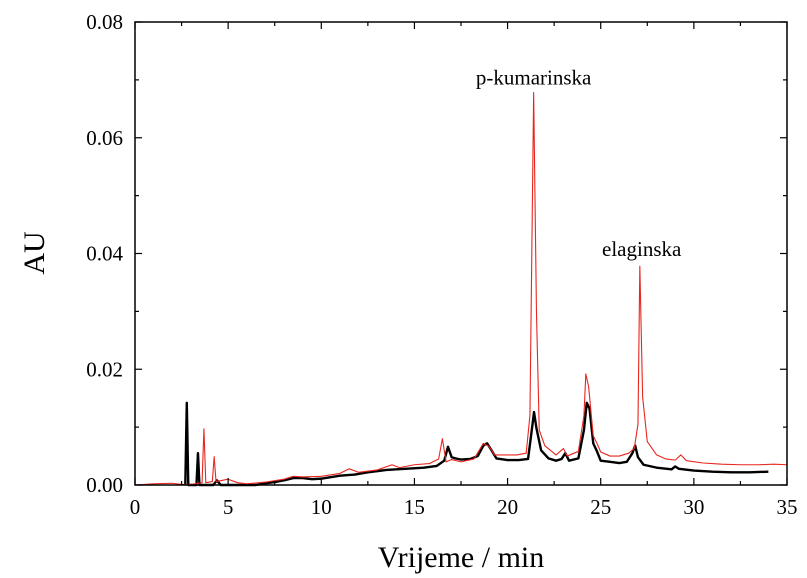 Image resolution: width=807 pixels, height=578 pixels. Describe the element at coordinates (787, 507) in the screenshot. I see `x-tick-label: 35` at that location.